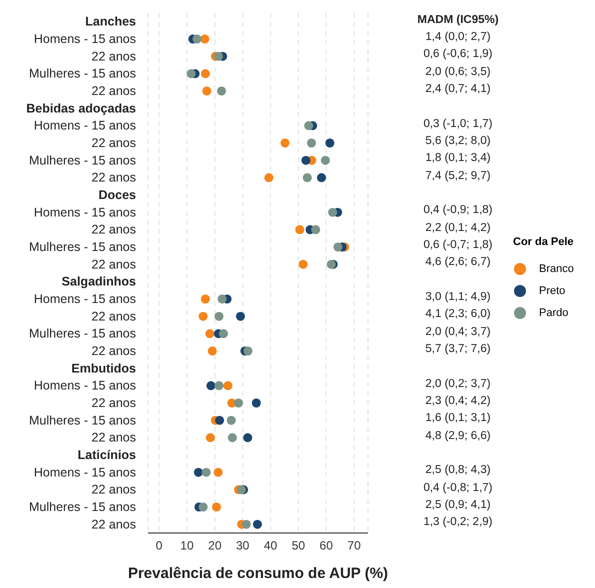 This screenshot has height=588, width=595. What do you see at coordinates (458, 72) in the screenshot?
I see `text: 2,0 (0,6; 3,5)` at bounding box center [458, 72].